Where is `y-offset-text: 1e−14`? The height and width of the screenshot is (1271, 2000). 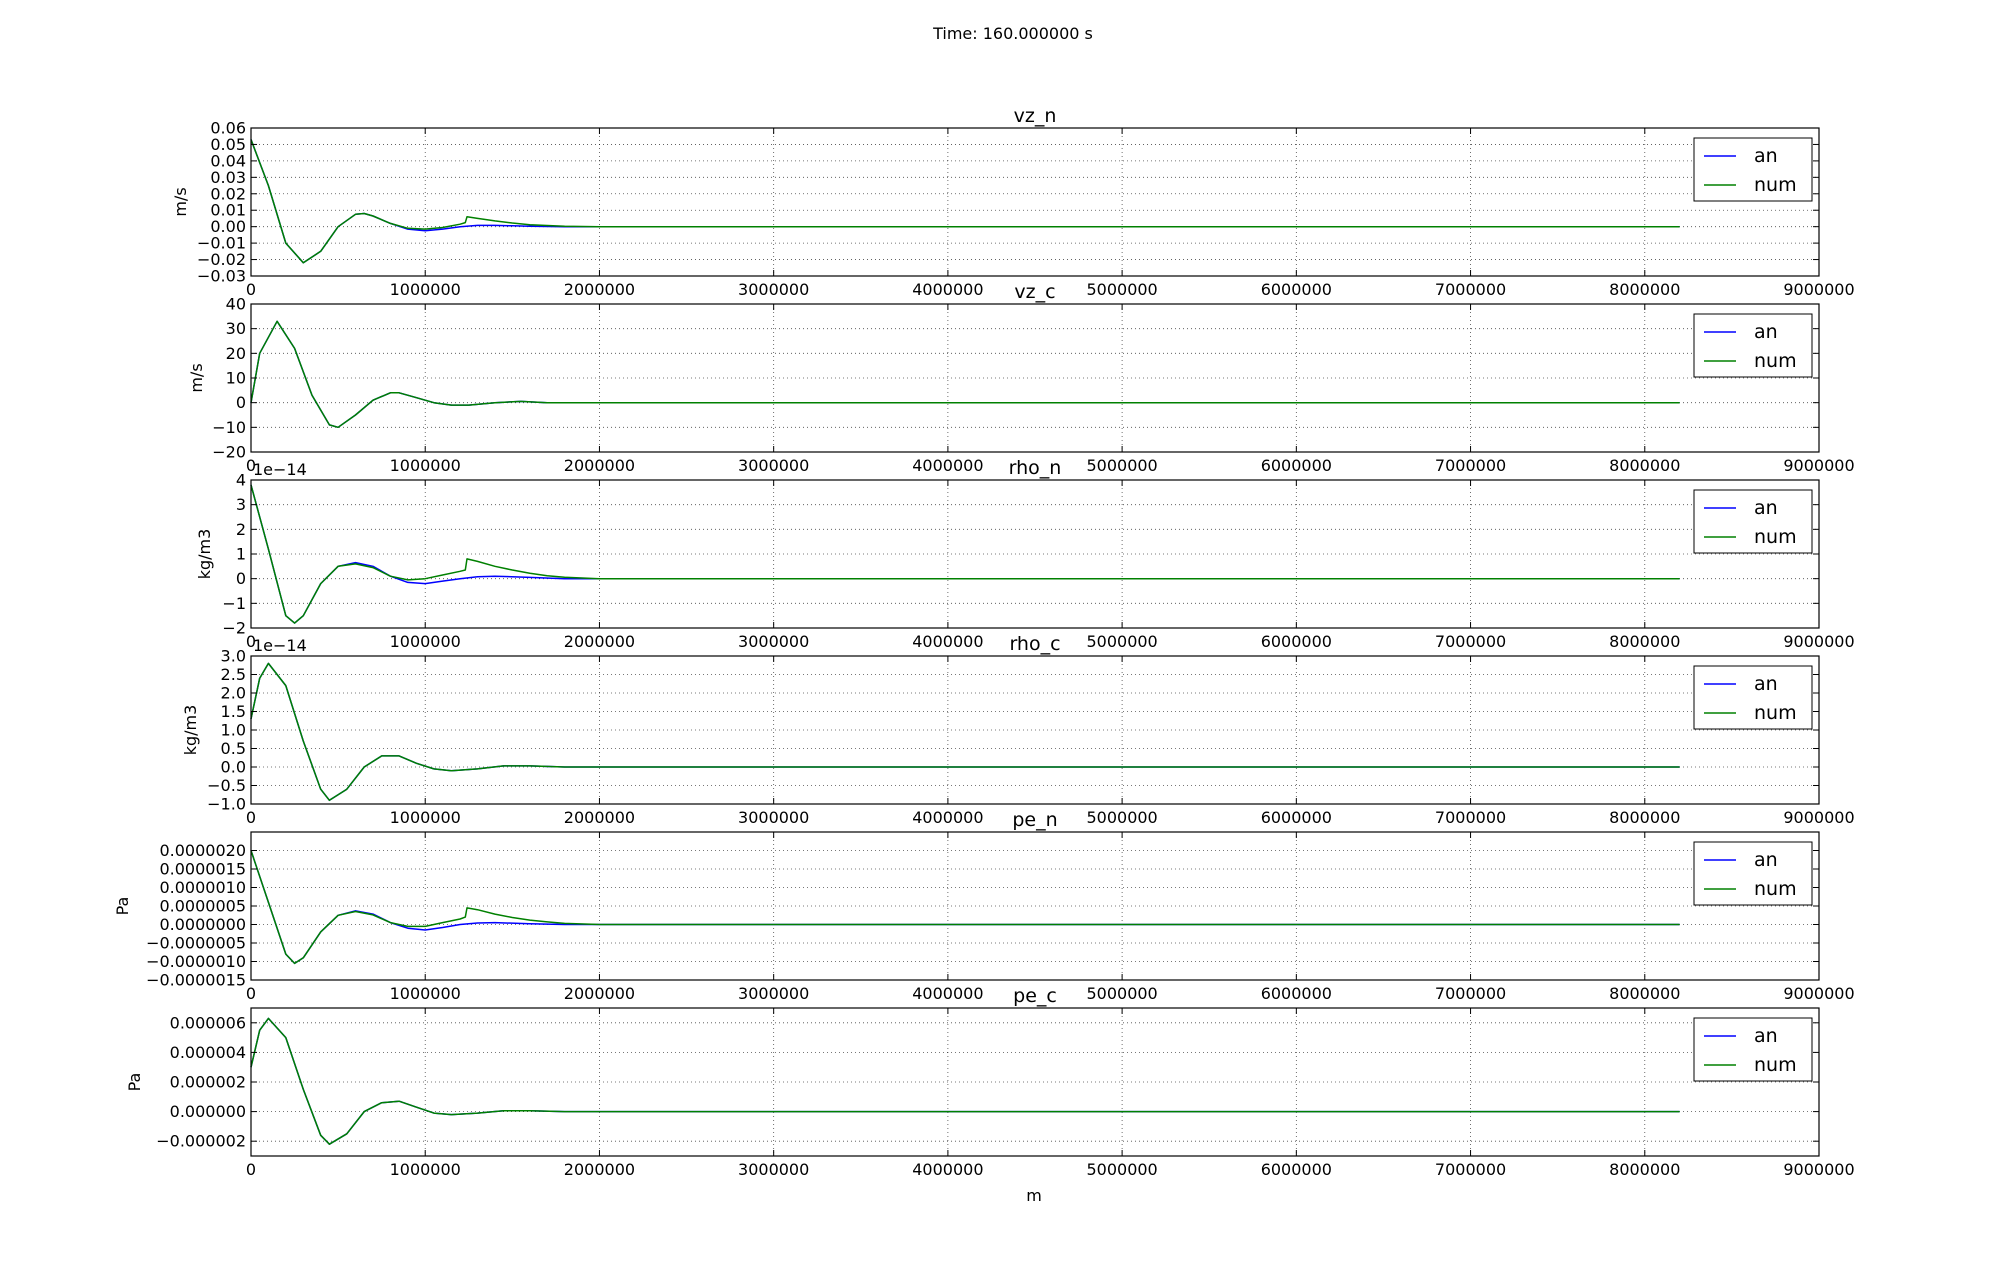
y-offset-text: 1e−14 is located at coordinates (280, 469).